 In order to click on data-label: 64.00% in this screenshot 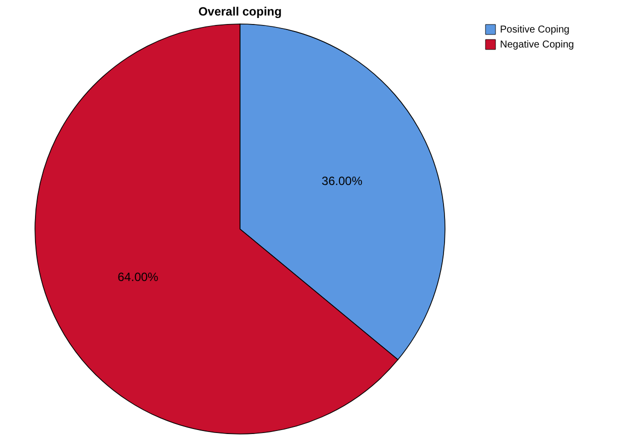, I will do `click(138, 277)`.